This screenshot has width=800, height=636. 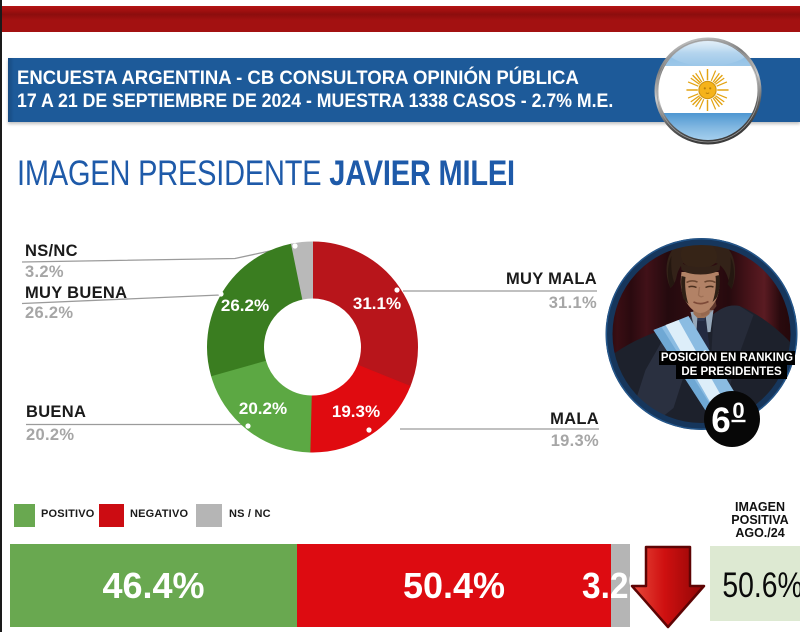 I want to click on svg-text: 6, so click(x=720, y=420).